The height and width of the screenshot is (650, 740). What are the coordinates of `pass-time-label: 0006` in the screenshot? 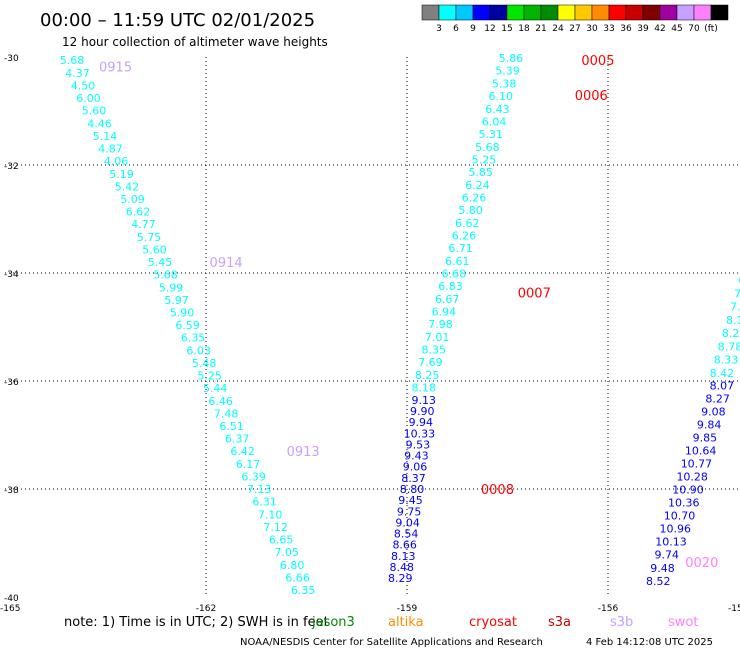 It's located at (591, 96).